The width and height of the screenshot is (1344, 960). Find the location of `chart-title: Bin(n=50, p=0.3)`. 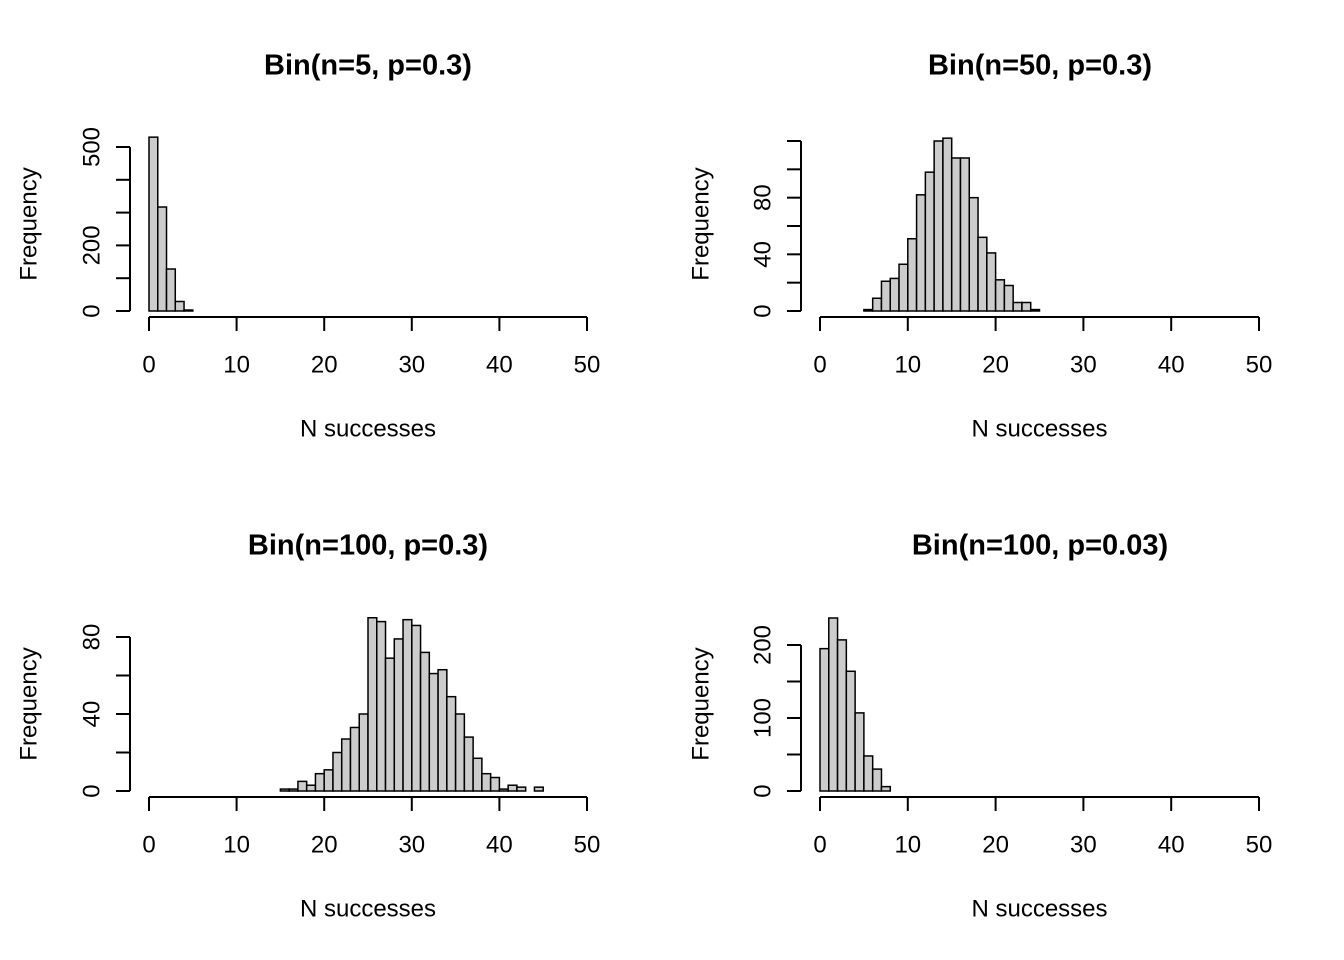

chart-title: Bin(n=50, p=0.3) is located at coordinates (1040, 66).